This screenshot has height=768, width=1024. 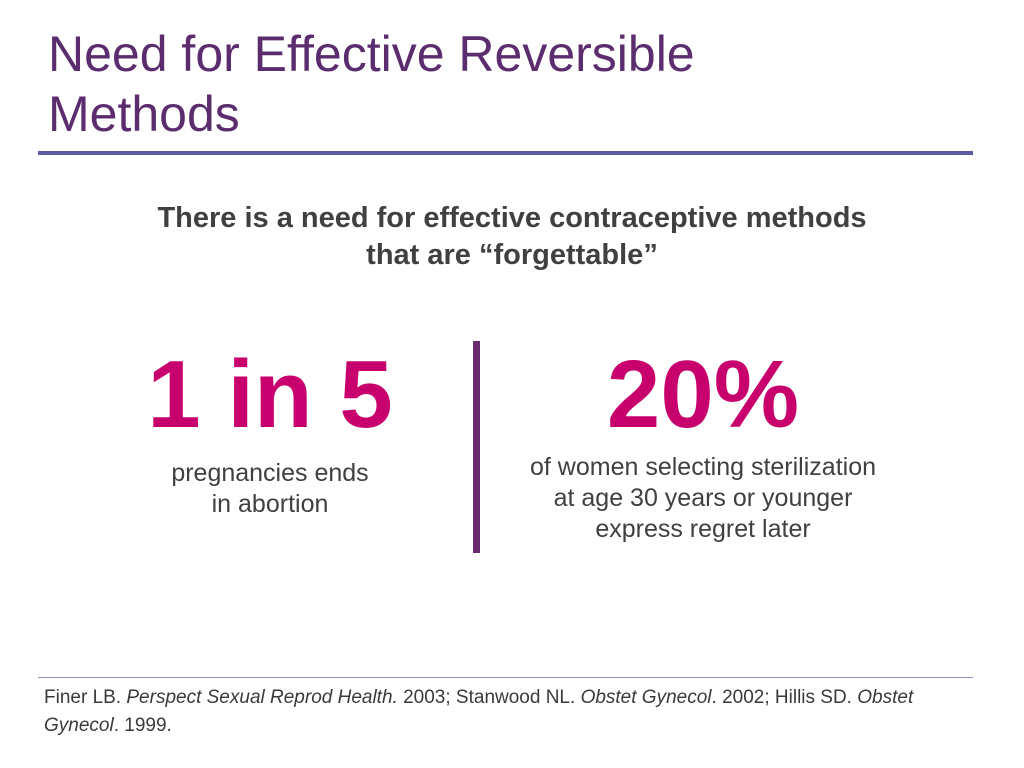 What do you see at coordinates (479, 711) in the screenshot?
I see `ref3-journal: Obstet Gynecol` at bounding box center [479, 711].